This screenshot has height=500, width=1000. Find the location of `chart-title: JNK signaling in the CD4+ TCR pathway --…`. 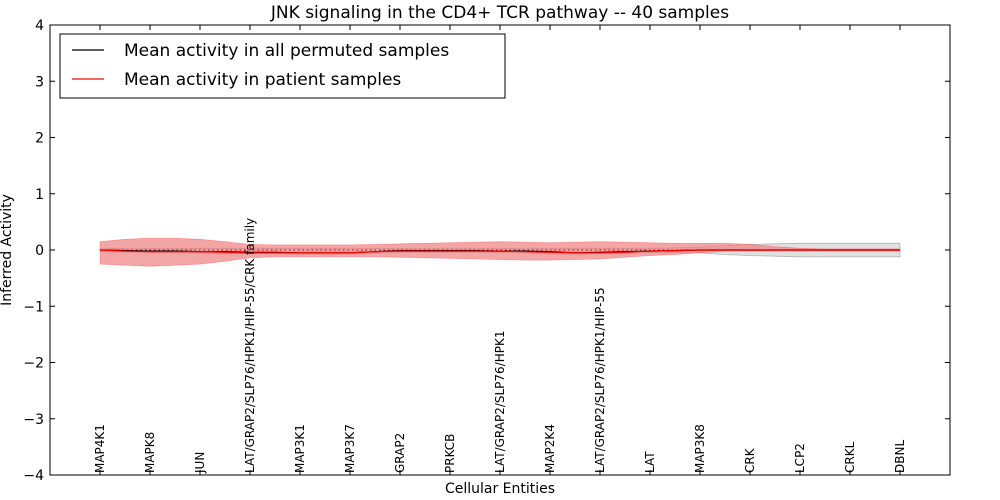

chart-title: JNK signaling in the CD4+ TCR pathway --… is located at coordinates (499, 13).